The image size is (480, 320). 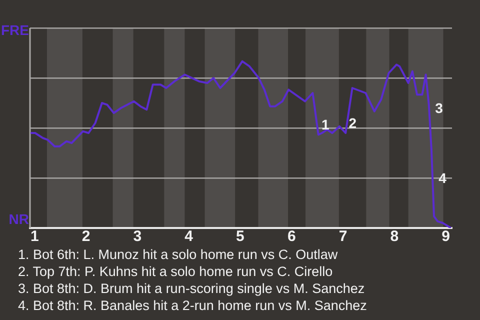 I want to click on annotation: 3, so click(x=439, y=108).